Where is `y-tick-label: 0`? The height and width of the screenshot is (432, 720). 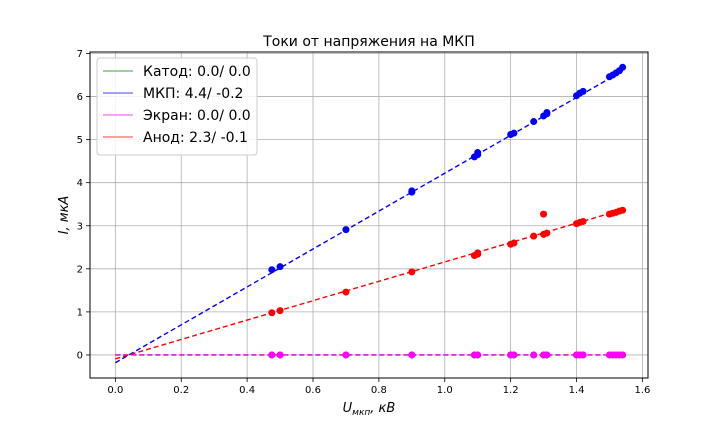 y-tick-label: 0 is located at coordinates (80, 355).